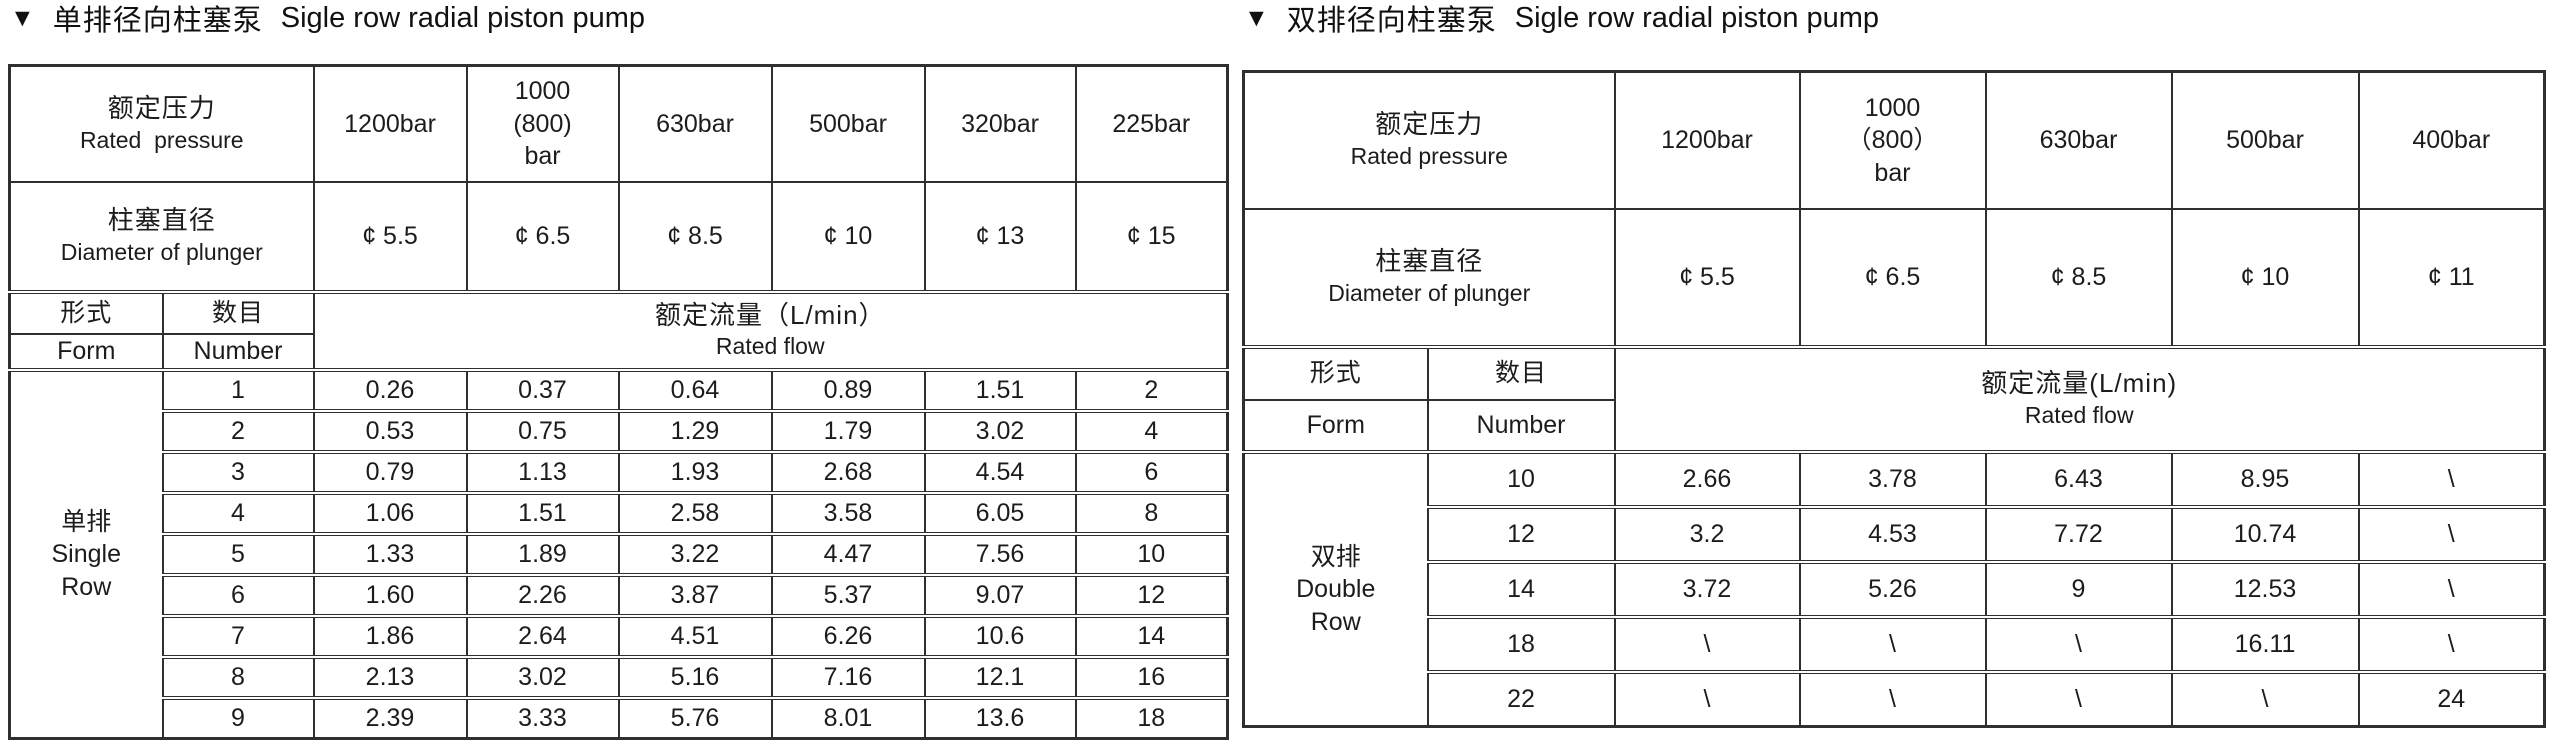  What do you see at coordinates (1335, 588) in the screenshot?
I see `row-group-label: 双排 Double Row` at bounding box center [1335, 588].